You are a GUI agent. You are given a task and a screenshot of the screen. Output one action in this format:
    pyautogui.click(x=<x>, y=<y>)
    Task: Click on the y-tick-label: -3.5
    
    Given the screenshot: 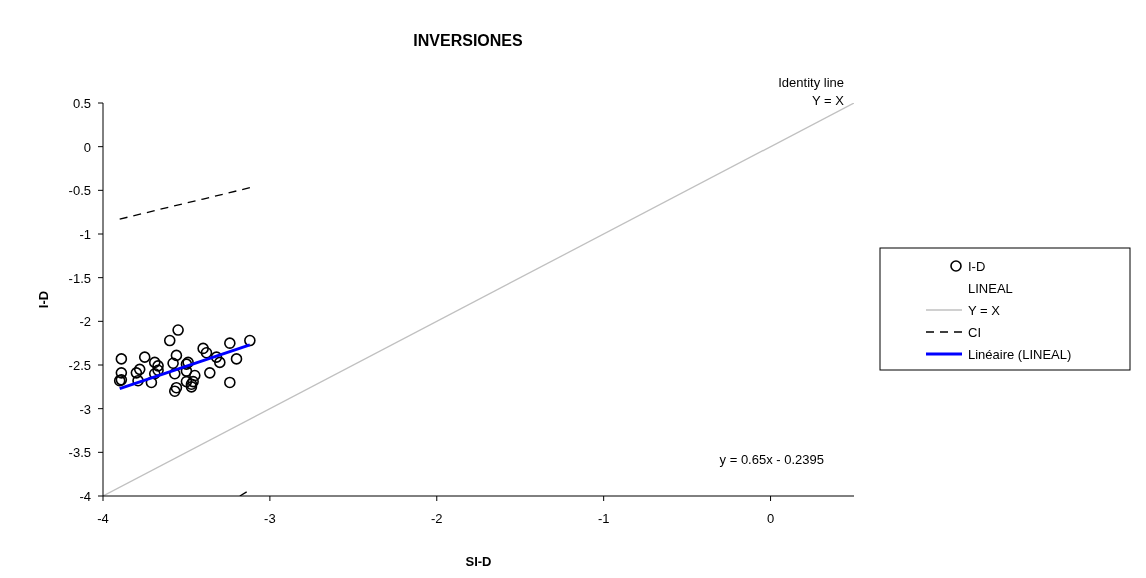 What is the action you would take?
    pyautogui.click(x=79, y=453)
    